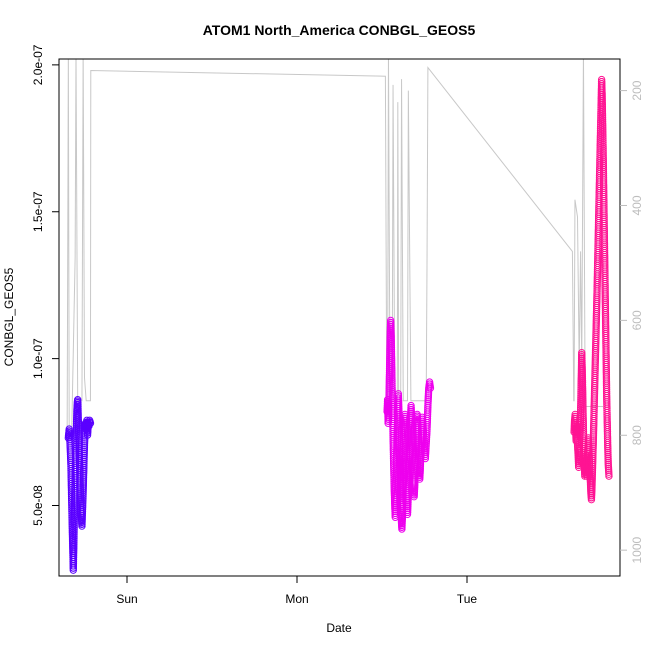 The image size is (650, 650). I want to click on y-tick-label: 1.5e-07, so click(38, 211).